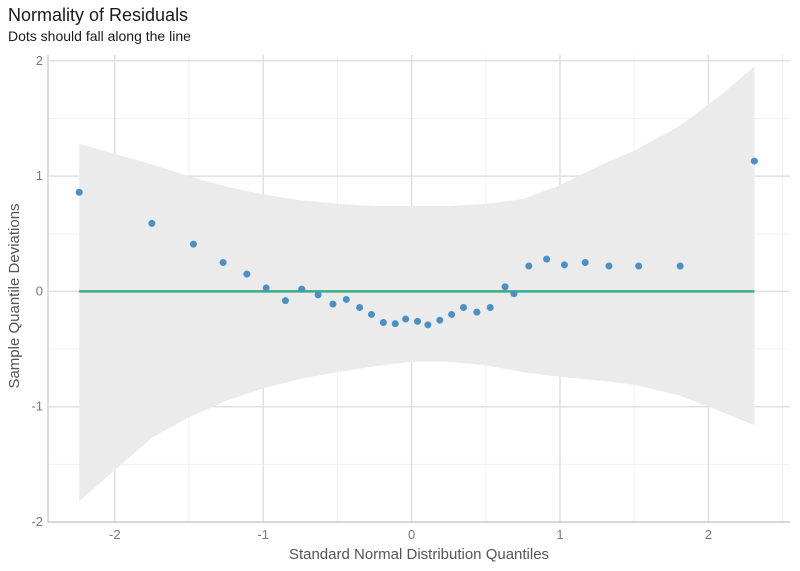 This screenshot has height=571, width=800. What do you see at coordinates (98, 15) in the screenshot?
I see `chart-title: Normality of Residuals` at bounding box center [98, 15].